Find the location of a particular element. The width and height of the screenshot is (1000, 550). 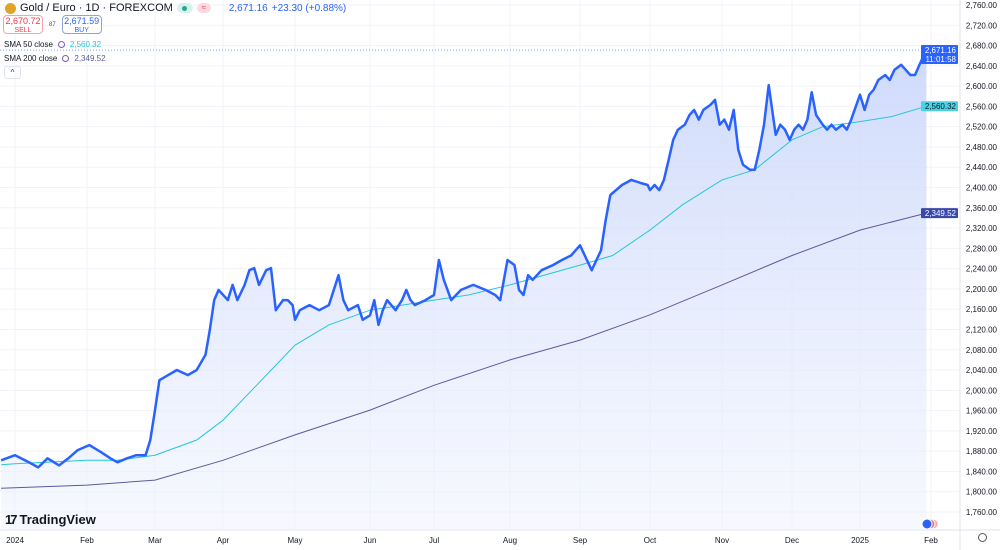

y-tick-label: 2,320.00 is located at coordinates (982, 228).